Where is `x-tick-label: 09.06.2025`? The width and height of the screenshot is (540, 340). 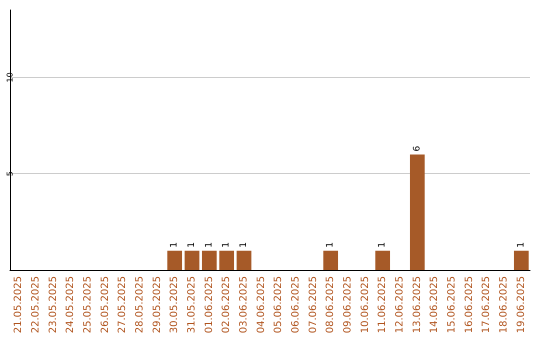 x-tick-label: 09.06.2025 is located at coordinates (348, 305).